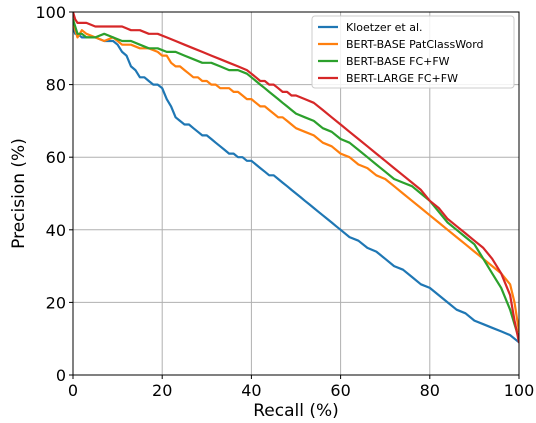 Image resolution: width=536 pixels, height=423 pixels. I want to click on x-axis-label: Recall (%), so click(296, 411).